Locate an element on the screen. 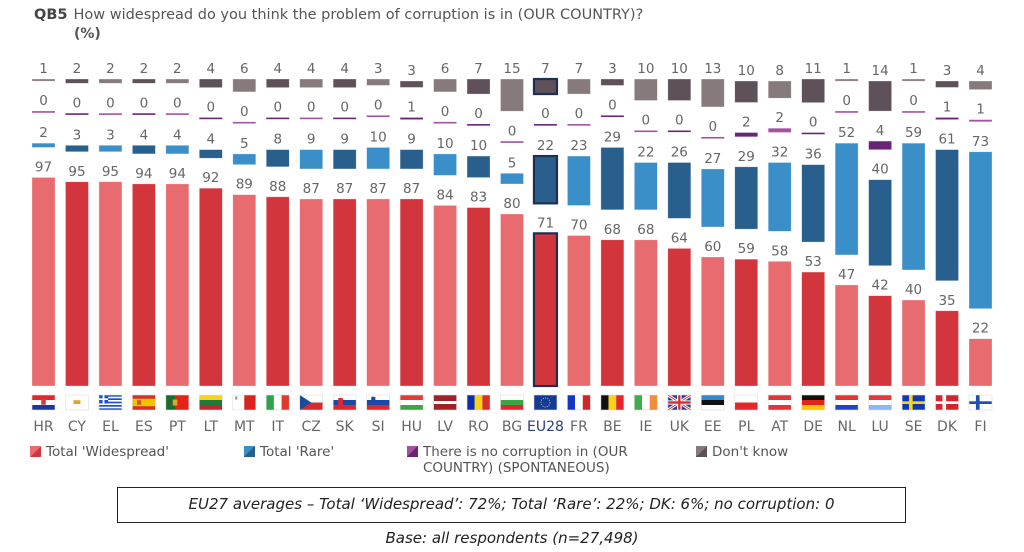 Image resolution: width=1024 pixels, height=552 pixels. bar-dont-know-de is located at coordinates (813, 90).